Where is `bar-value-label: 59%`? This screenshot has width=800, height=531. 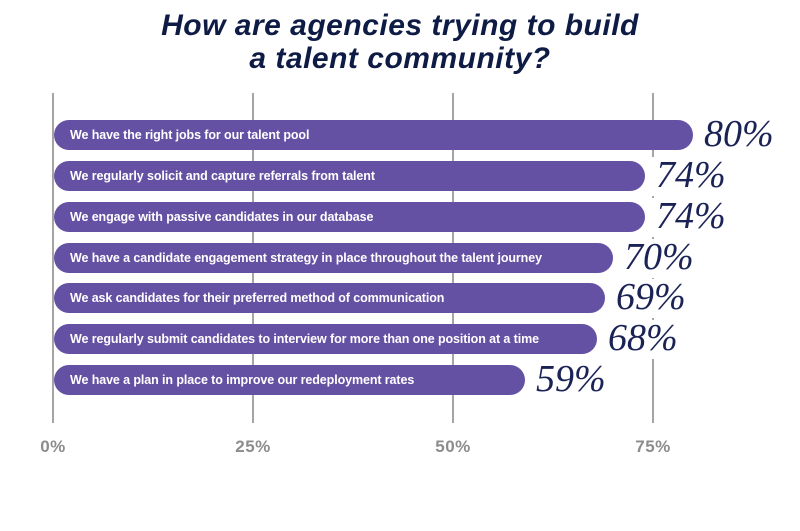 bar-value-label: 59% is located at coordinates (570, 380).